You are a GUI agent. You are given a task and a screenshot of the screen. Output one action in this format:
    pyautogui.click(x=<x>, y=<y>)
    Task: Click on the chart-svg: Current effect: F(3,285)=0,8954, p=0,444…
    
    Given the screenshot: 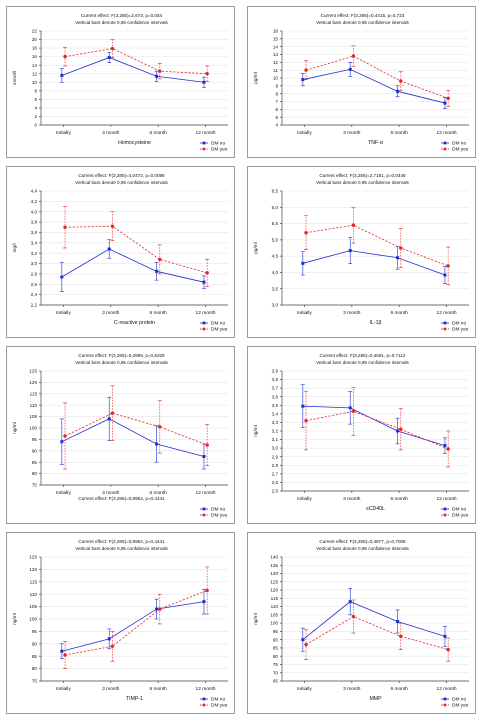 What is the action you would take?
    pyautogui.click(x=120, y=624)
    